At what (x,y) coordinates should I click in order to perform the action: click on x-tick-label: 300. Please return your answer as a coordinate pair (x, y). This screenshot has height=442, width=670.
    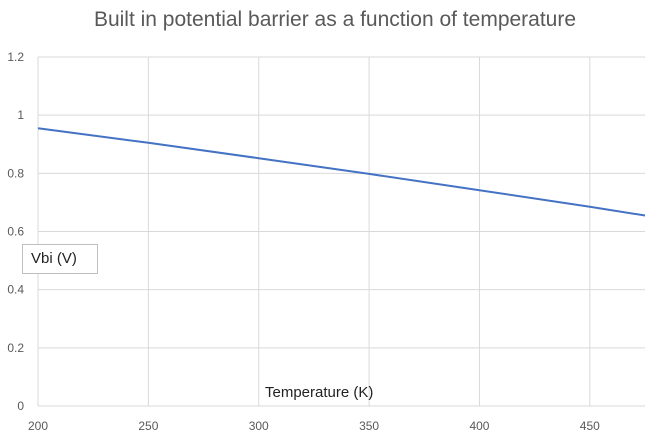
    Looking at the image, I should click on (259, 426).